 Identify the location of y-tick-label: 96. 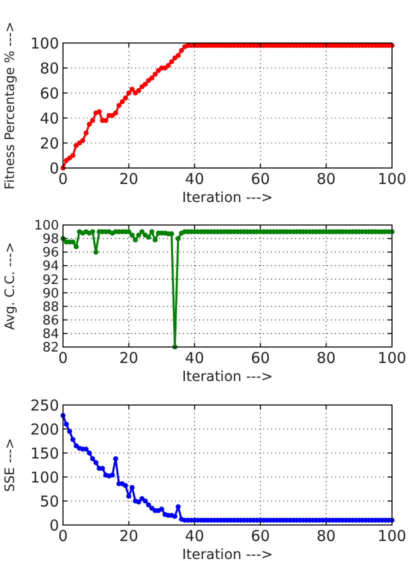
(50, 253).